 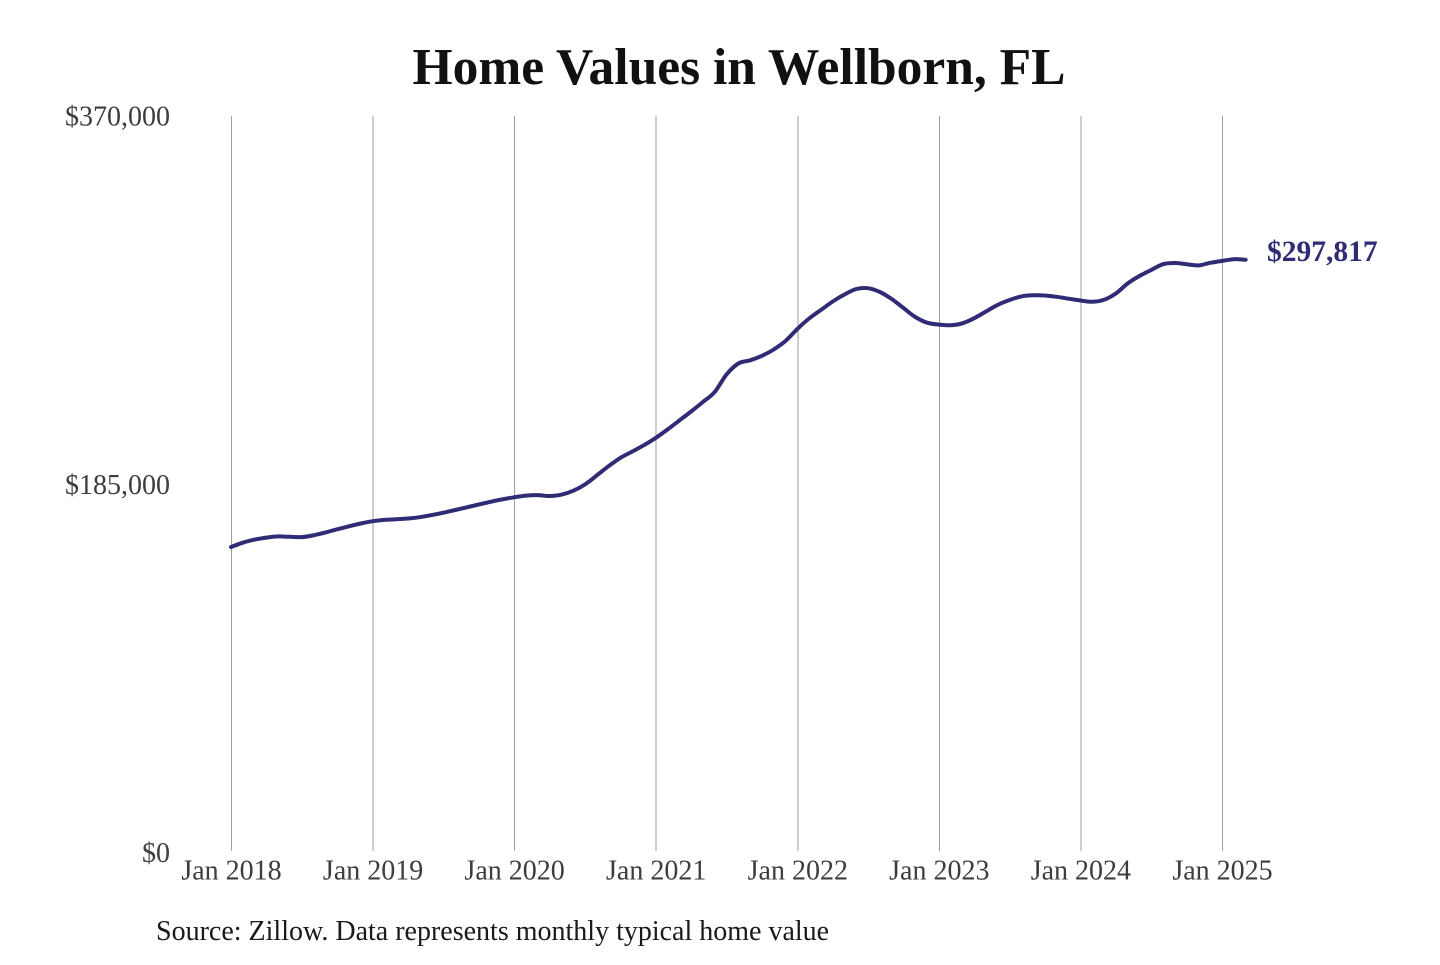 I want to click on svg-text: Jan 2023, so click(x=939, y=871).